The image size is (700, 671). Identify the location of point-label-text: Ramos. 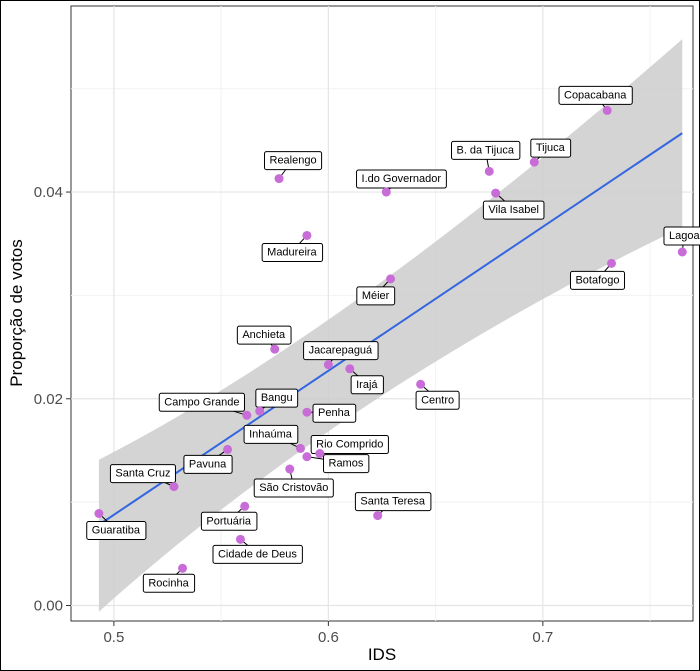
(346, 464).